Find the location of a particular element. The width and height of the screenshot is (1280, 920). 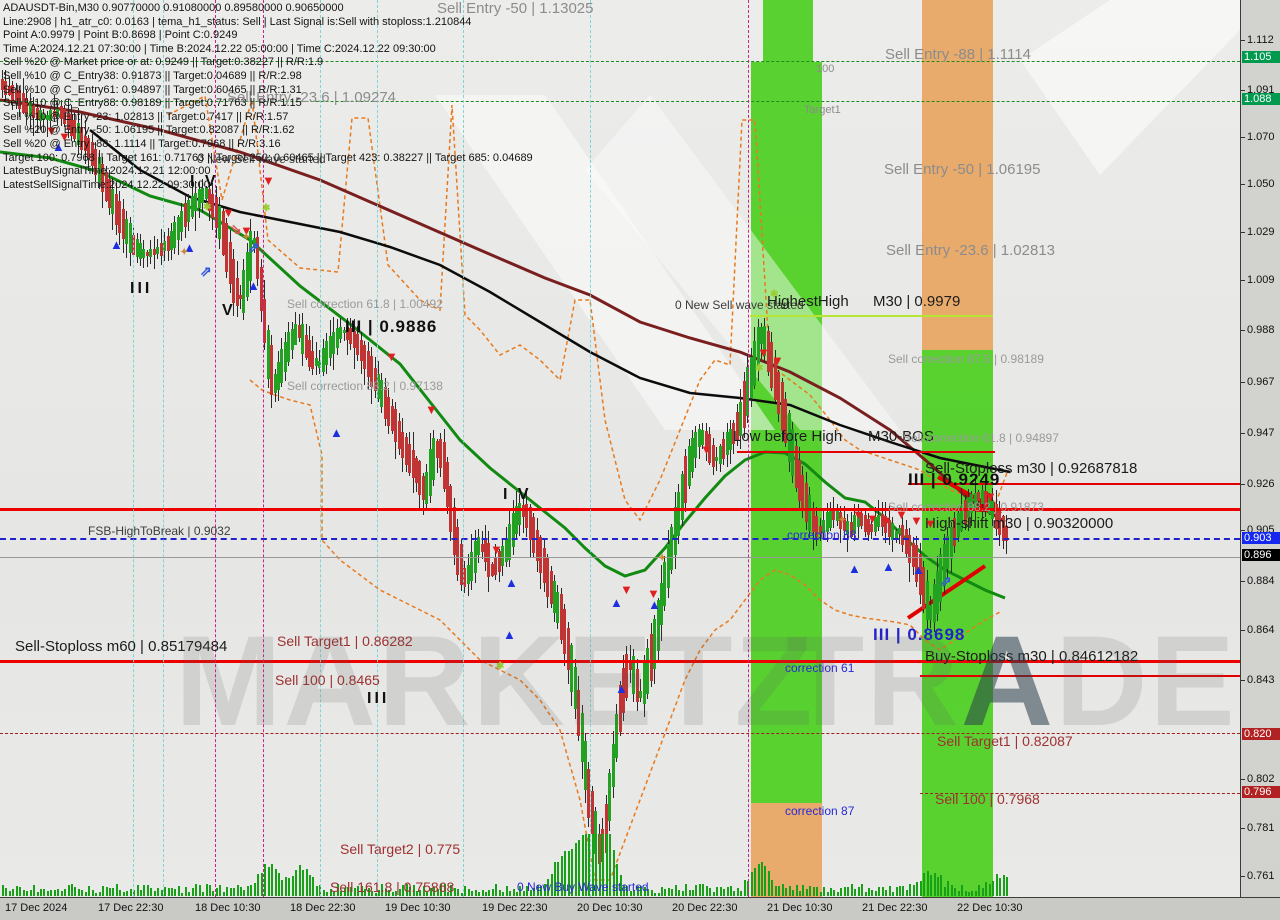

annotation: High-shift m30 | 0.90320000 is located at coordinates (1019, 523).